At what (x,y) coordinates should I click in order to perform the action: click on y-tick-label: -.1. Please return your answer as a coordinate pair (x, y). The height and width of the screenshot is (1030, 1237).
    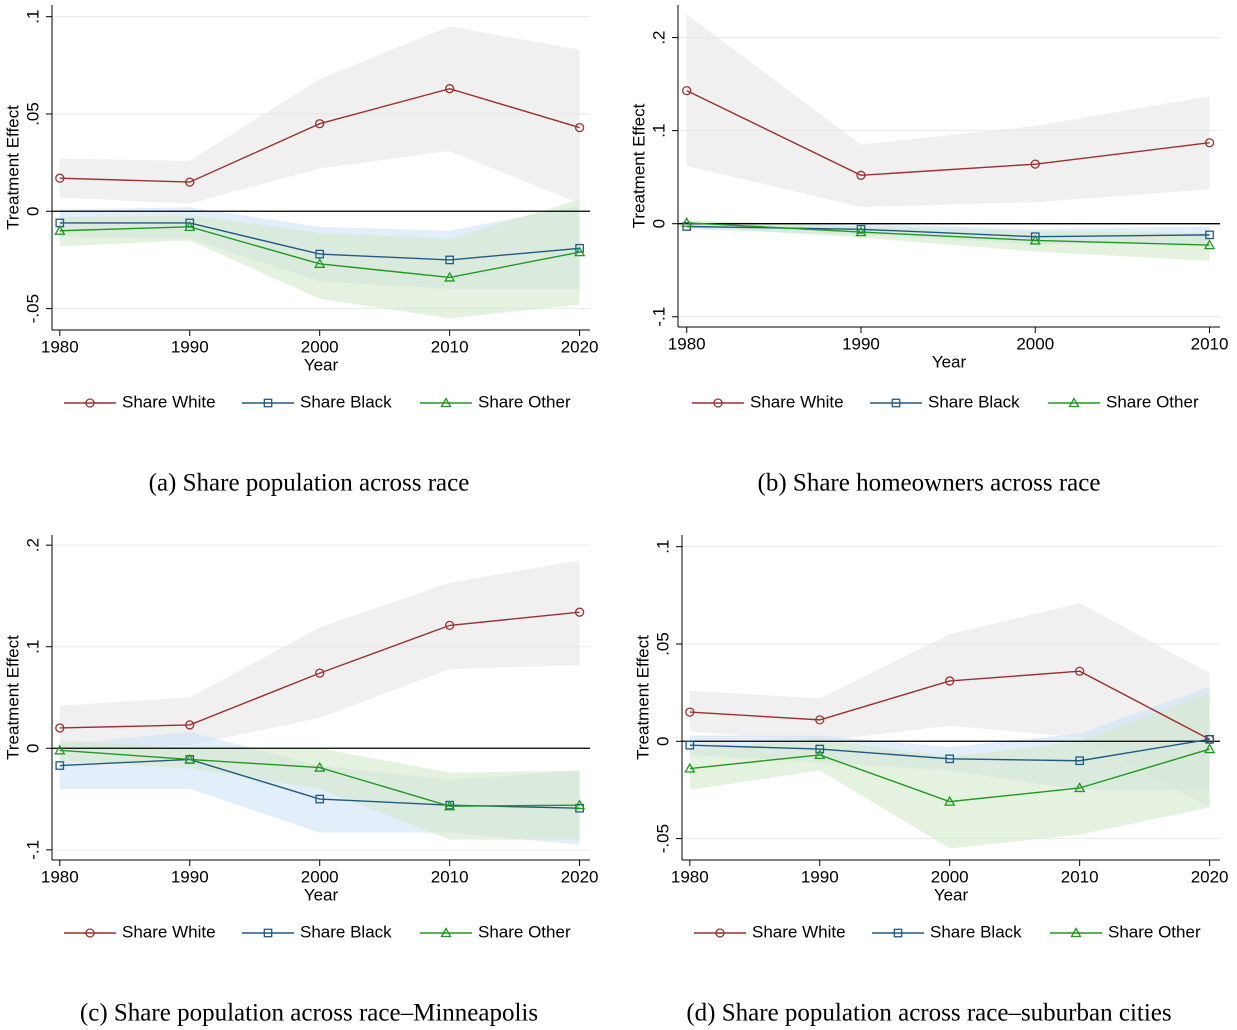
    Looking at the image, I should click on (658, 317).